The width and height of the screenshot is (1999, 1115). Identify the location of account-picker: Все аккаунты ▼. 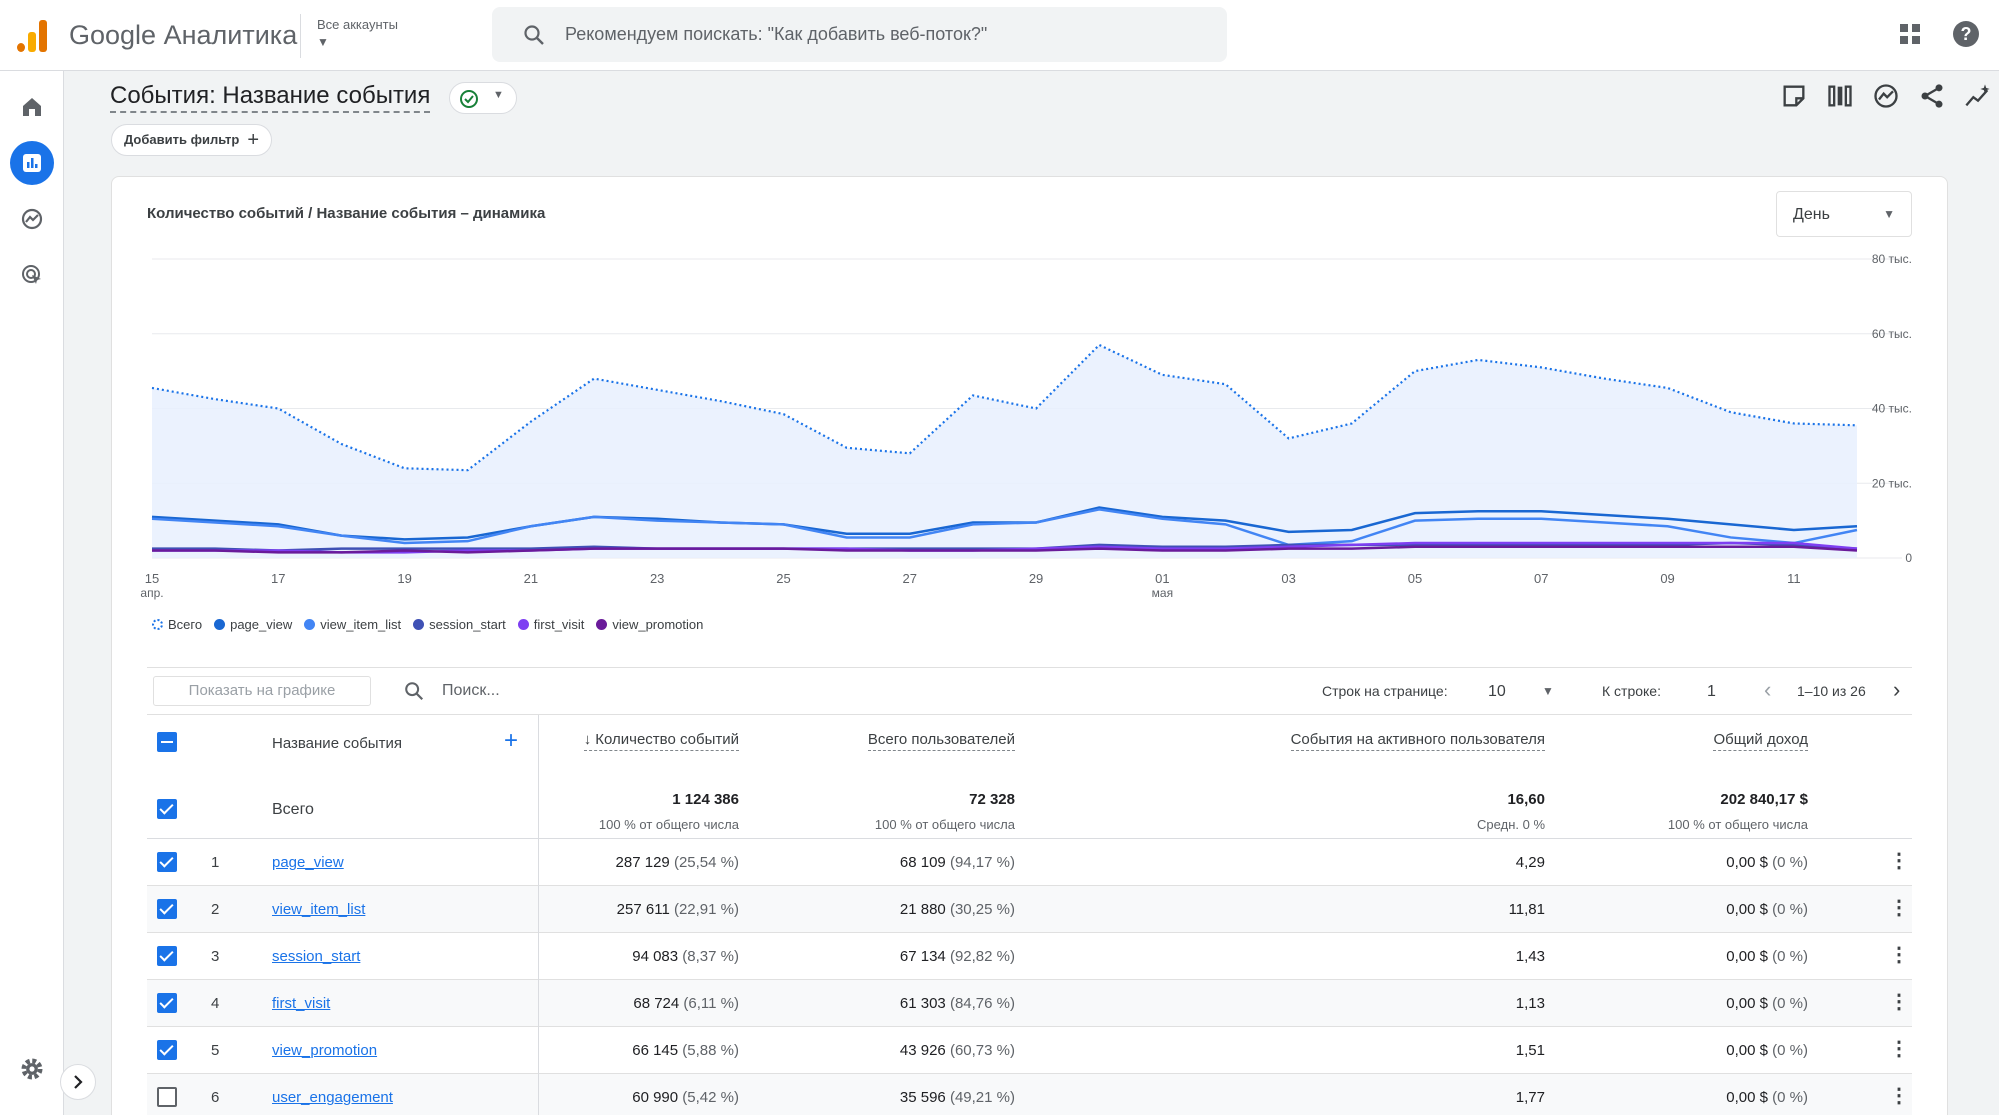
(349, 36).